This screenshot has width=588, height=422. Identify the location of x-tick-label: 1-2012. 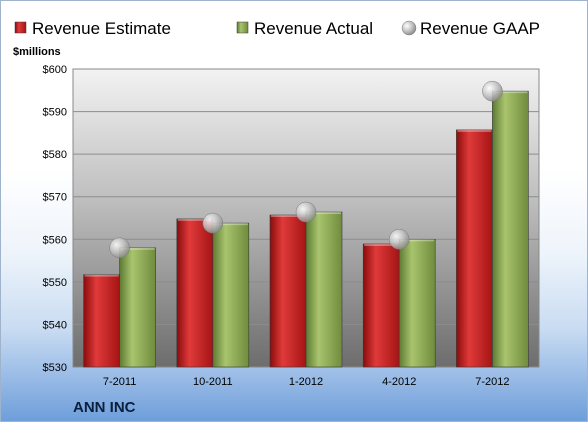
(306, 382).